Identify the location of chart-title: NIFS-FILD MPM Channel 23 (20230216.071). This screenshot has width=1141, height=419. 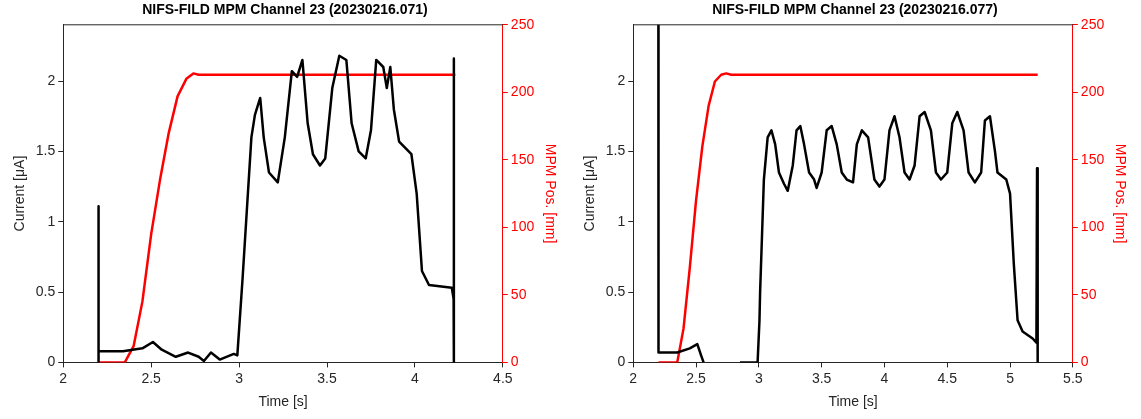
(285, 9).